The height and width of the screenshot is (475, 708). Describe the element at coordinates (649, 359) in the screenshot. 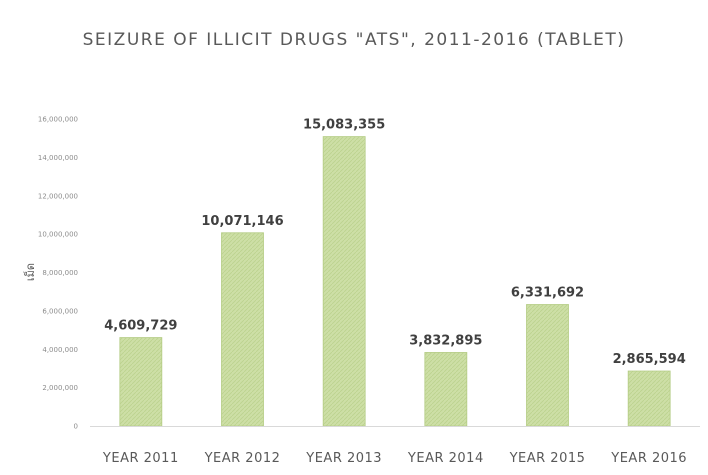

I see `data-label: 2,865,594` at that location.